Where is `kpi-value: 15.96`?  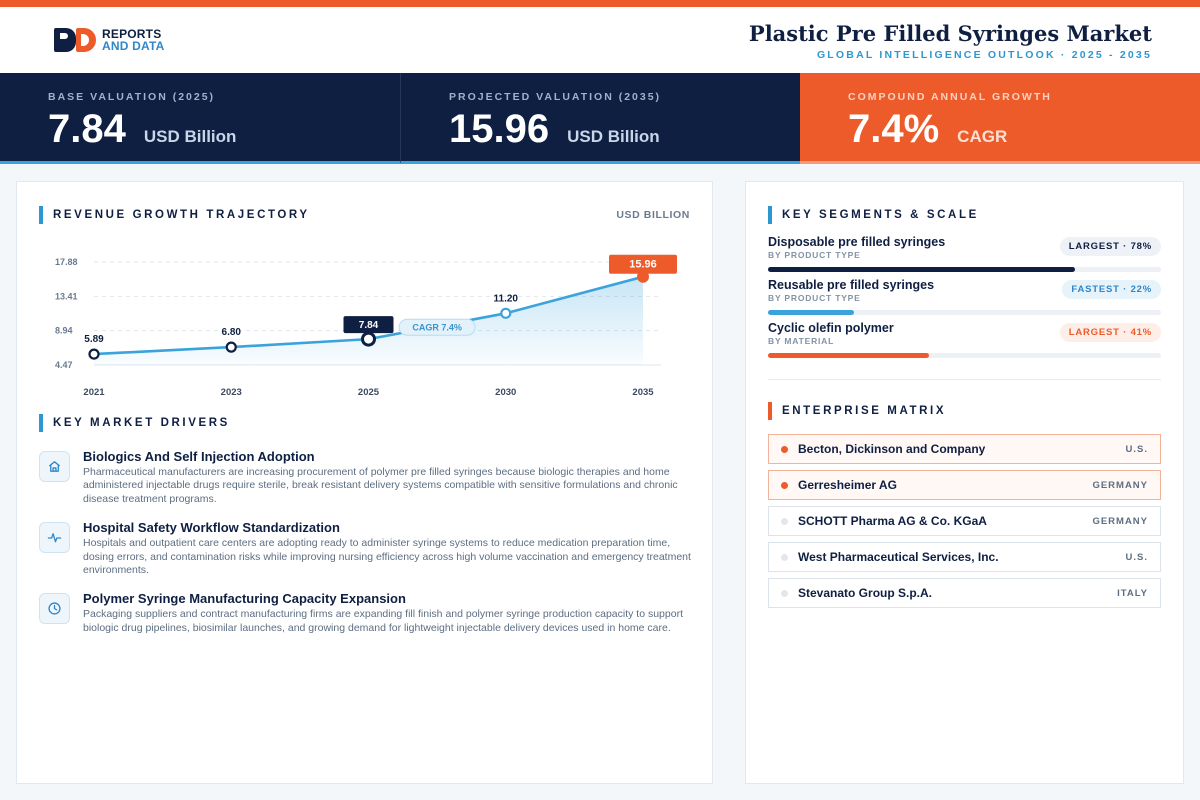
kpi-value: 15.96 is located at coordinates (499, 129).